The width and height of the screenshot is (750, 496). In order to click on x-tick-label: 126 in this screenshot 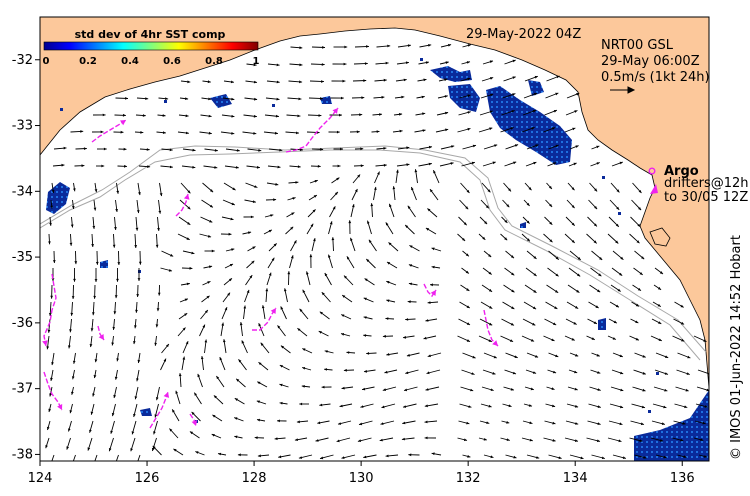, I will do `click(147, 478)`.